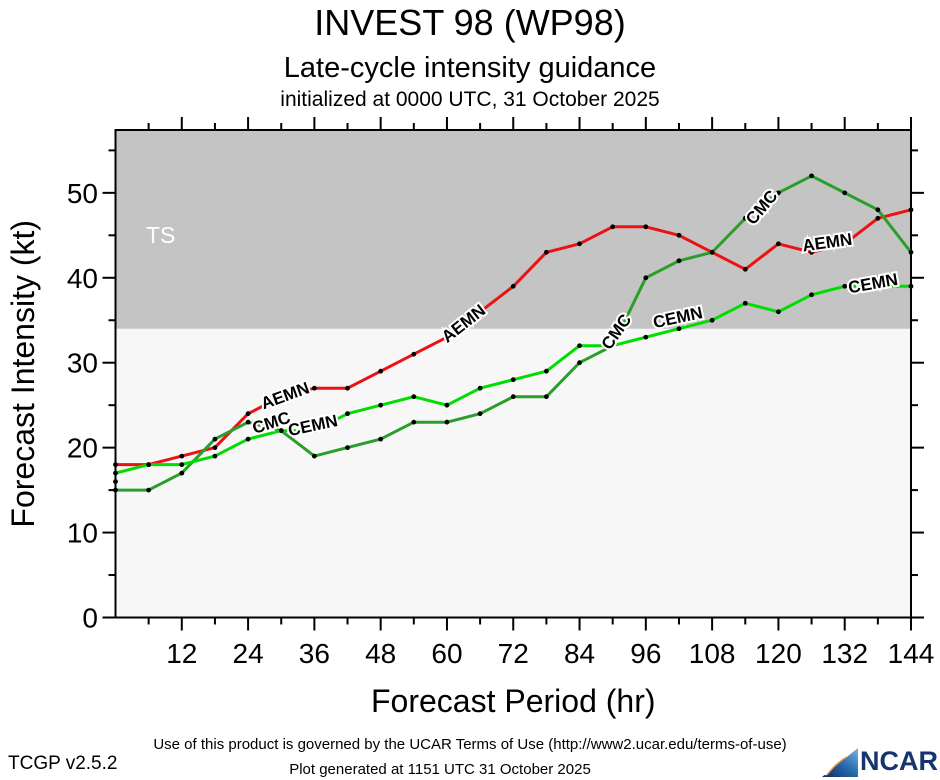 The width and height of the screenshot is (940, 780). Describe the element at coordinates (23, 374) in the screenshot. I see `y-axis-title: Forecast Intensity (kt)` at that location.